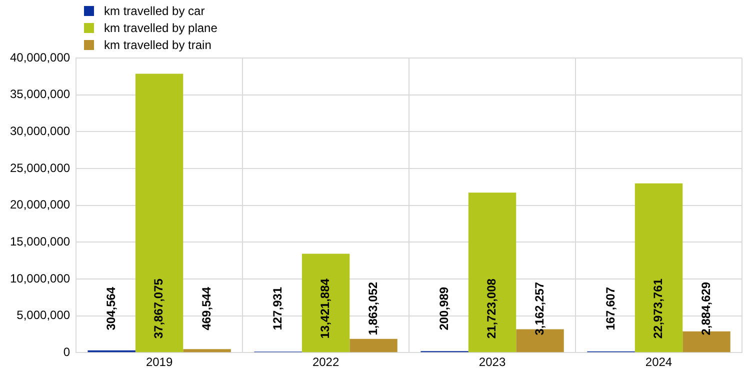  I want to click on data-label: 13,421,884, so click(325, 308).